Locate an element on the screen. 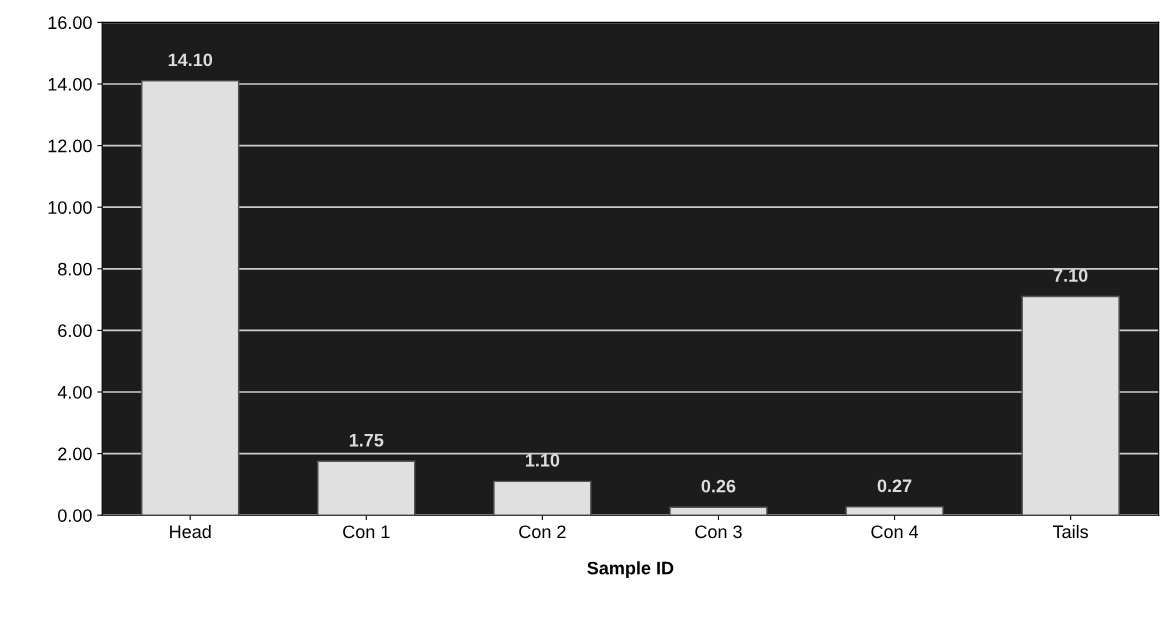 The image size is (1161, 640). data-label: 0.26 is located at coordinates (718, 486).